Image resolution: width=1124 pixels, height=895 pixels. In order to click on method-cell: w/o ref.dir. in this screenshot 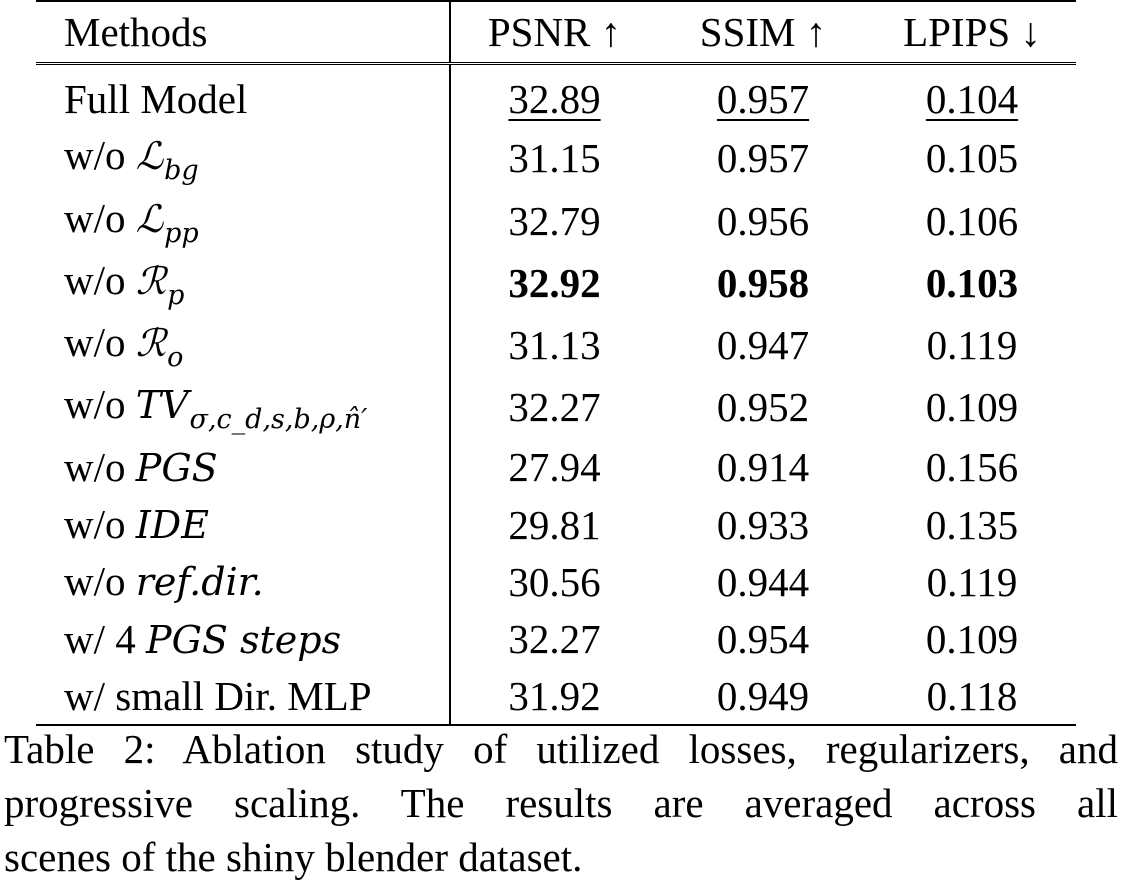, I will do `click(243, 582)`.